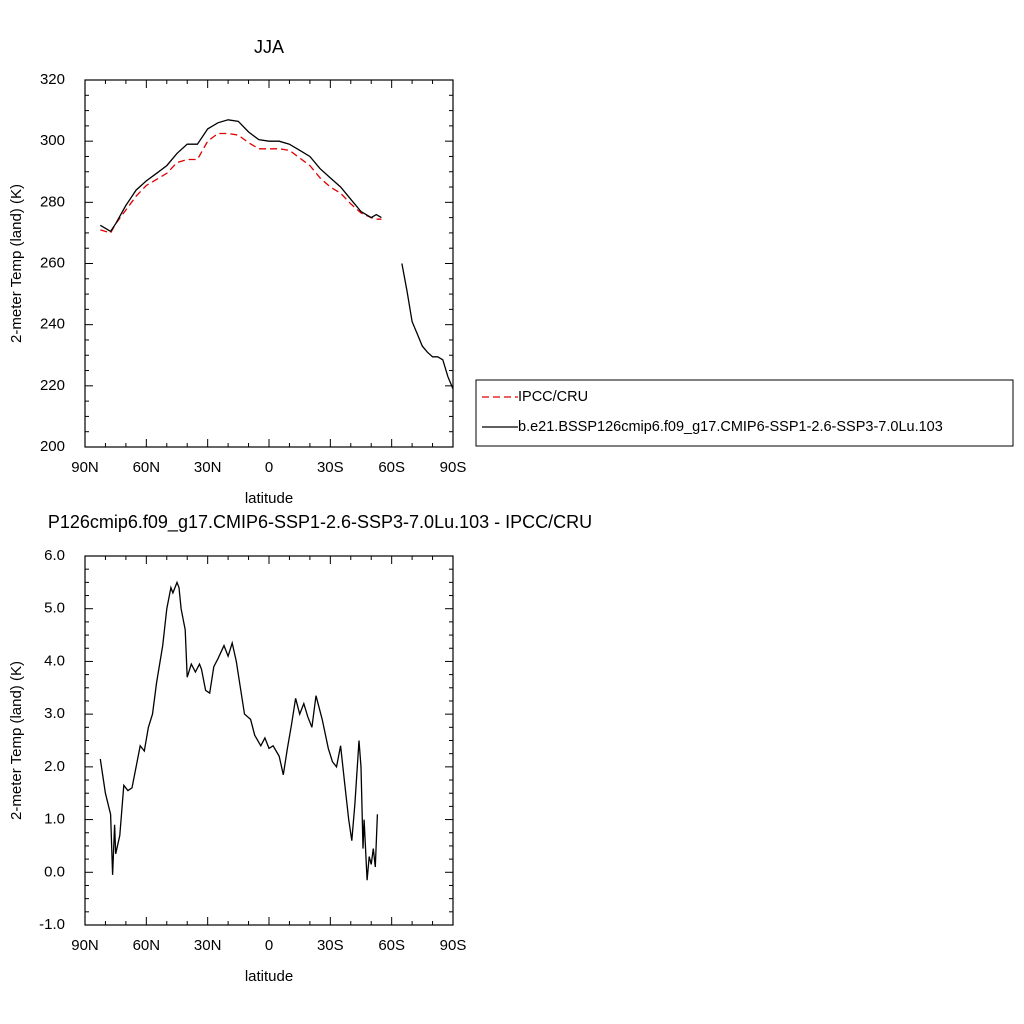  What do you see at coordinates (52, 924) in the screenshot?
I see `y-tick-label: -1.0` at bounding box center [52, 924].